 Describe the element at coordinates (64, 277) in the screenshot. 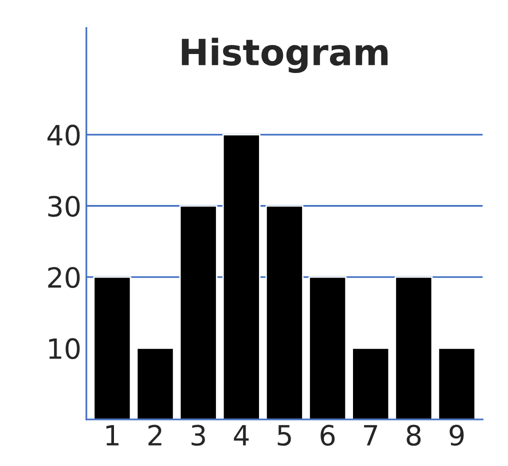

I see `y-tick-label: 20` at that location.